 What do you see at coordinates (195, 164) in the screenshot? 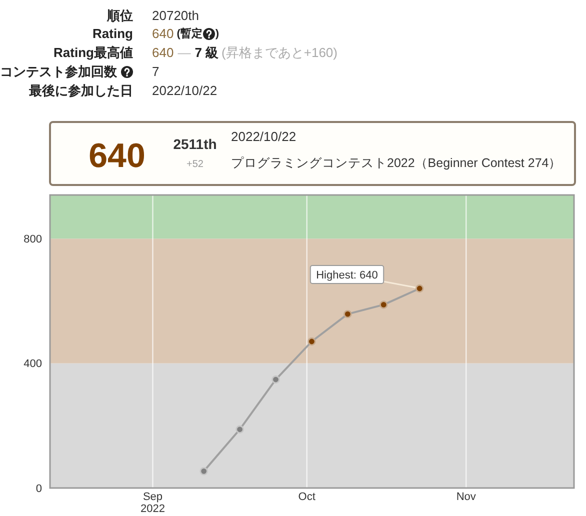
I see `text: +52` at bounding box center [195, 164].